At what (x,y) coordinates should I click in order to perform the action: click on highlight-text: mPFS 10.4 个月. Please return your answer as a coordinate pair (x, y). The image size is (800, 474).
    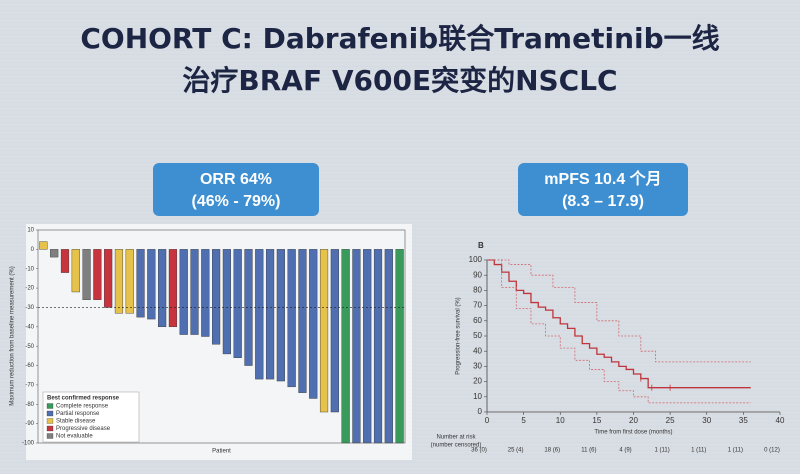
    Looking at the image, I should click on (602, 178).